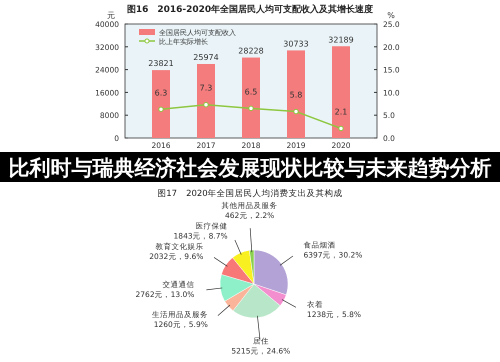  Describe the element at coordinates (111, 15) in the screenshot. I see `y-axis-title: 元` at that location.